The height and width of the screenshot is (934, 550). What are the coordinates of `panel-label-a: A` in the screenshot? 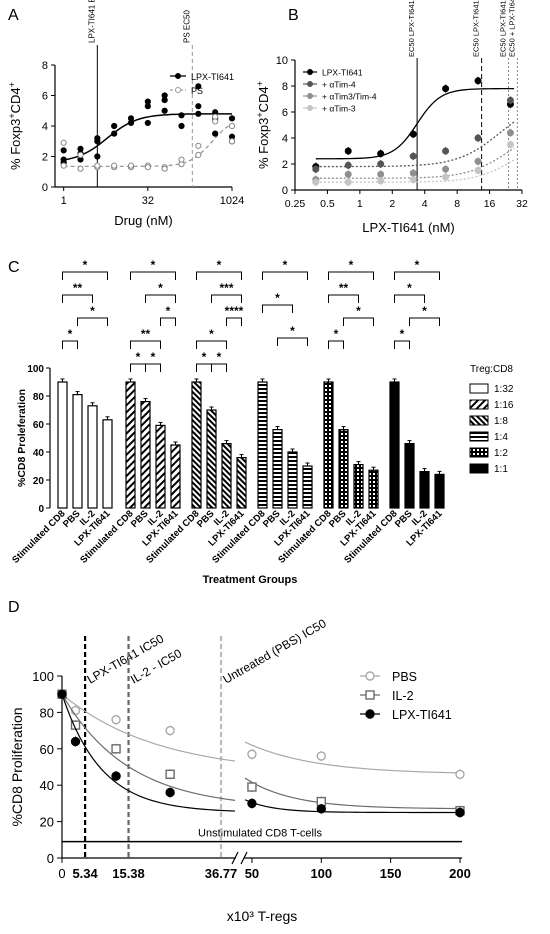 It's located at (13, 15).